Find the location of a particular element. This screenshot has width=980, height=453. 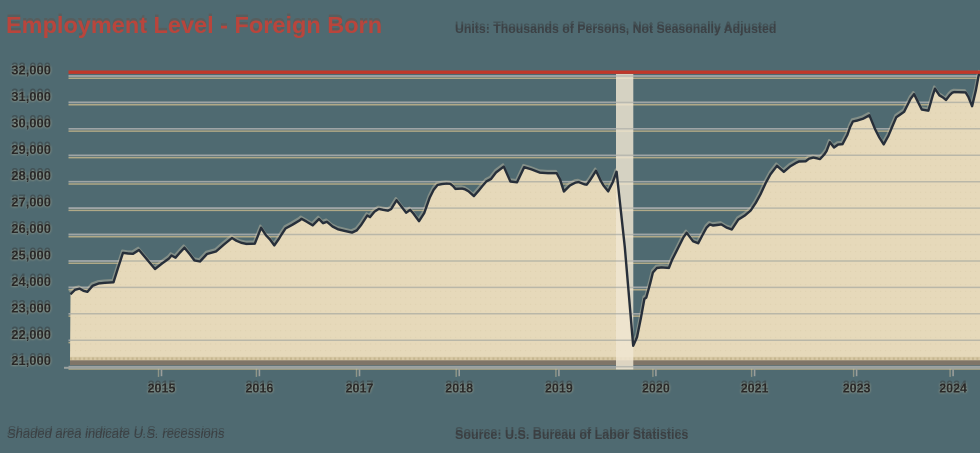

svg-text: 2020 is located at coordinates (656, 389).